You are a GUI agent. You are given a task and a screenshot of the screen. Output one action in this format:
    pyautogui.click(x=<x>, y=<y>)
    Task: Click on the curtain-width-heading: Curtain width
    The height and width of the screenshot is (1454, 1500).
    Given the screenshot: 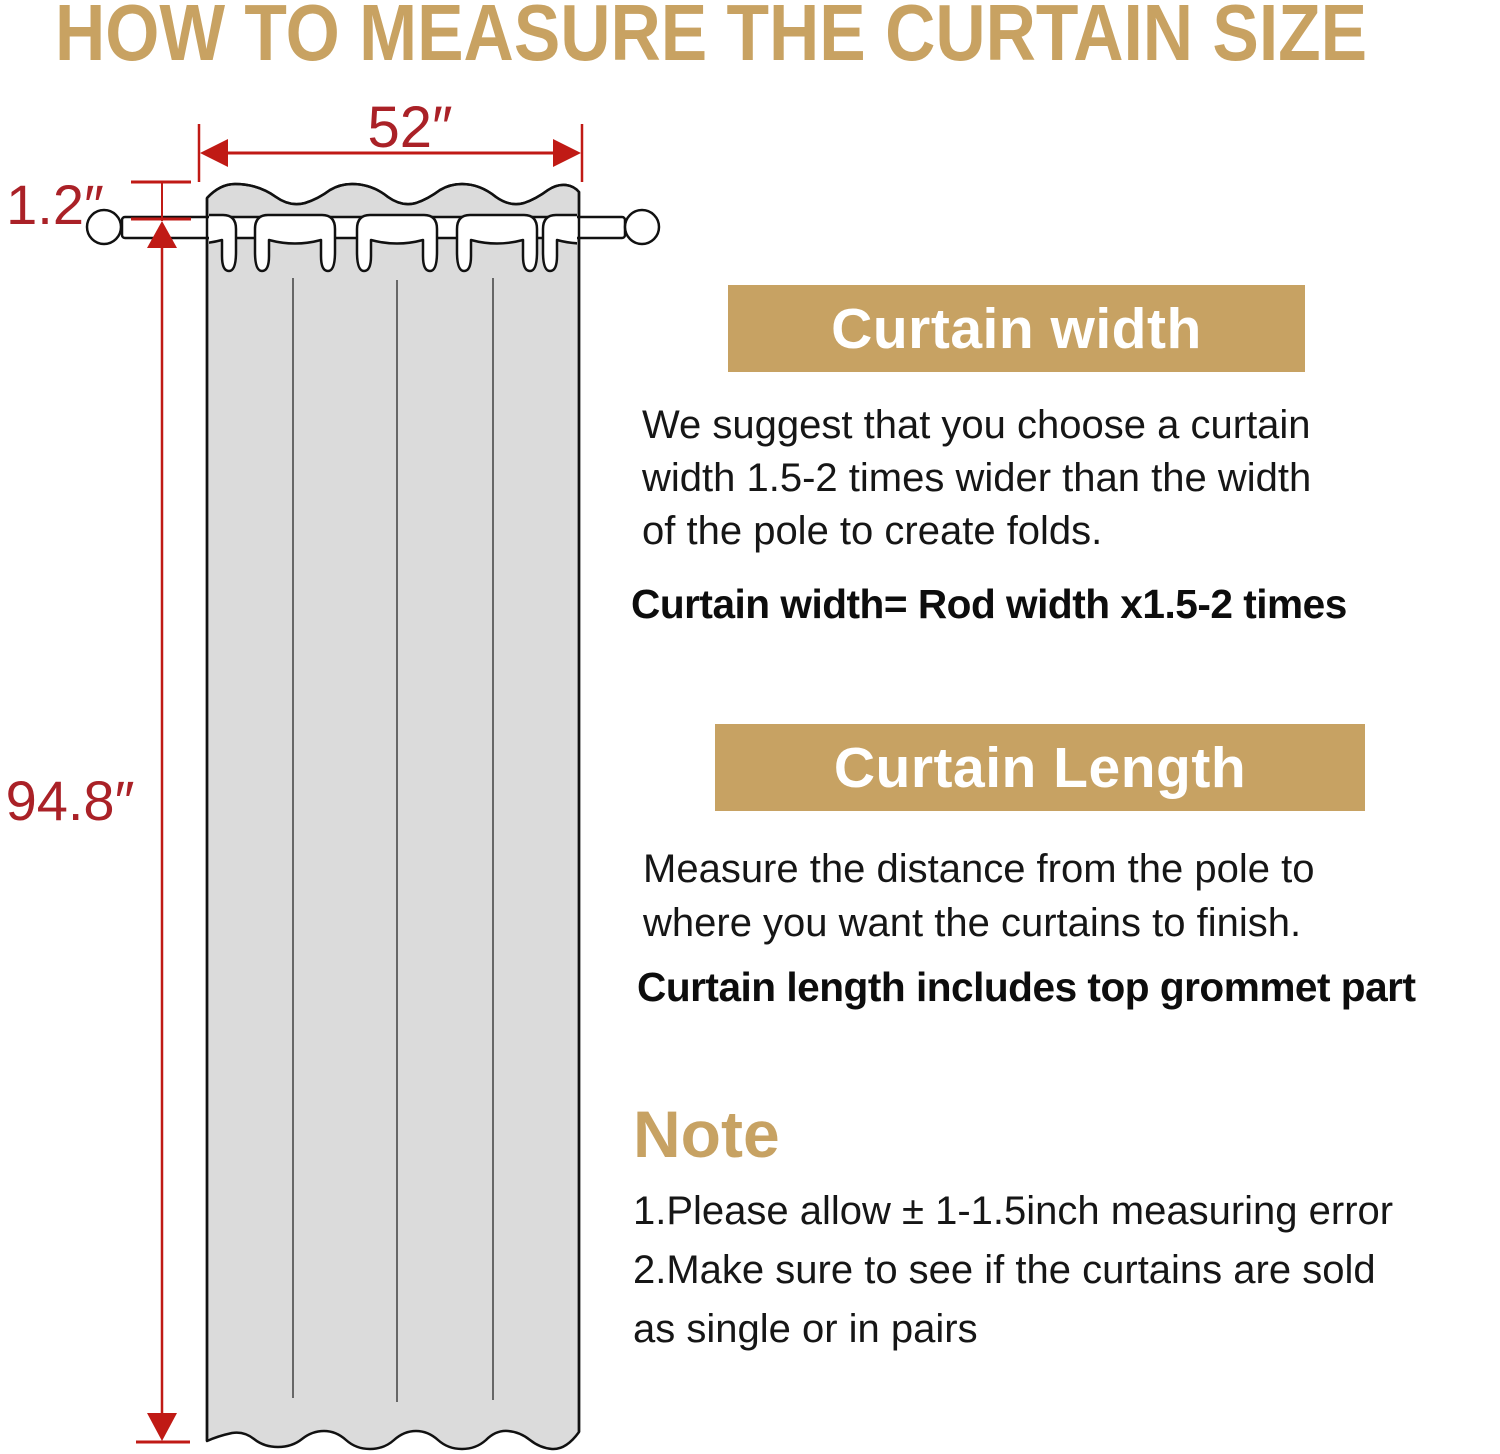 What is the action you would take?
    pyautogui.click(x=1016, y=328)
    